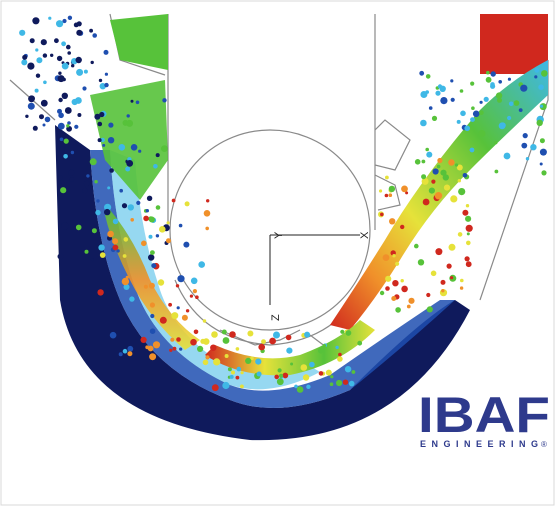 The width and height of the screenshot is (555, 506). I want to click on axis-label-y: Y, so click(279, 235).